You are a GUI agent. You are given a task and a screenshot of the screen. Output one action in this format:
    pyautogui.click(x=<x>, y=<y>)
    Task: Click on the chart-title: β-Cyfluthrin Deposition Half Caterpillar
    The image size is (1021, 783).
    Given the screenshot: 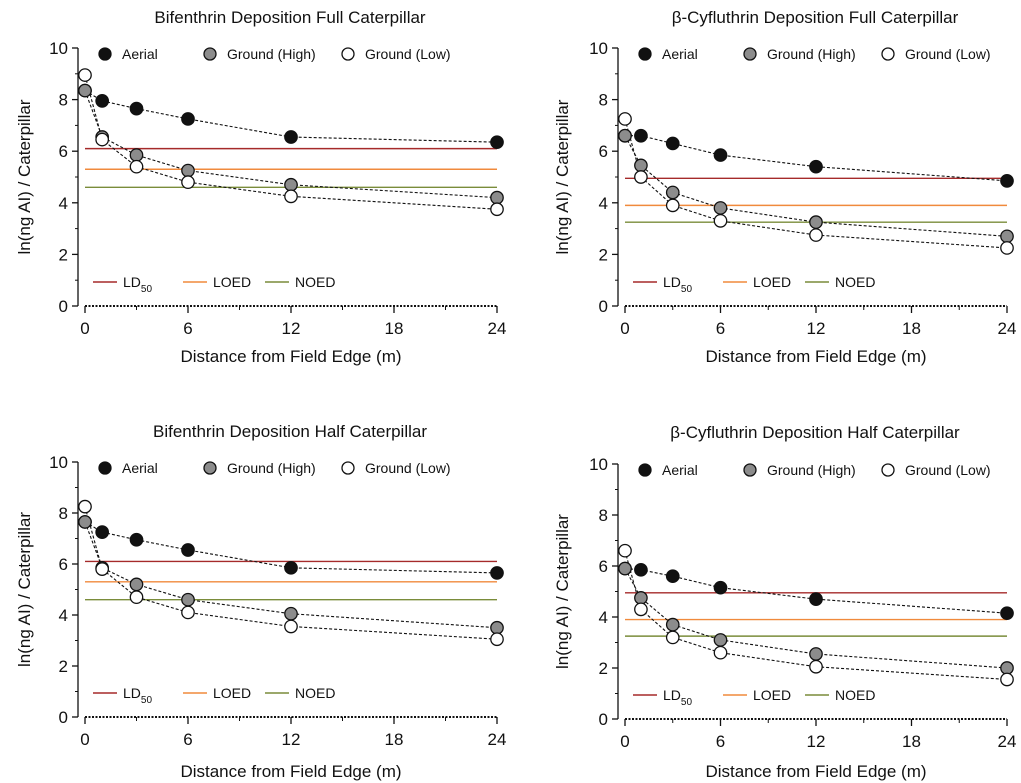 What is the action you would take?
    pyautogui.click(x=815, y=432)
    